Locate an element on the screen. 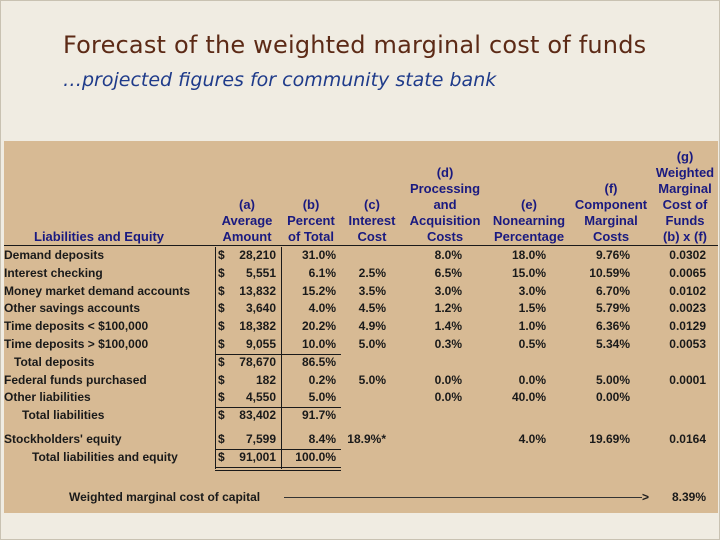 The height and width of the screenshot is (540, 720). row-processing-cost: 0.3% is located at coordinates (448, 344).